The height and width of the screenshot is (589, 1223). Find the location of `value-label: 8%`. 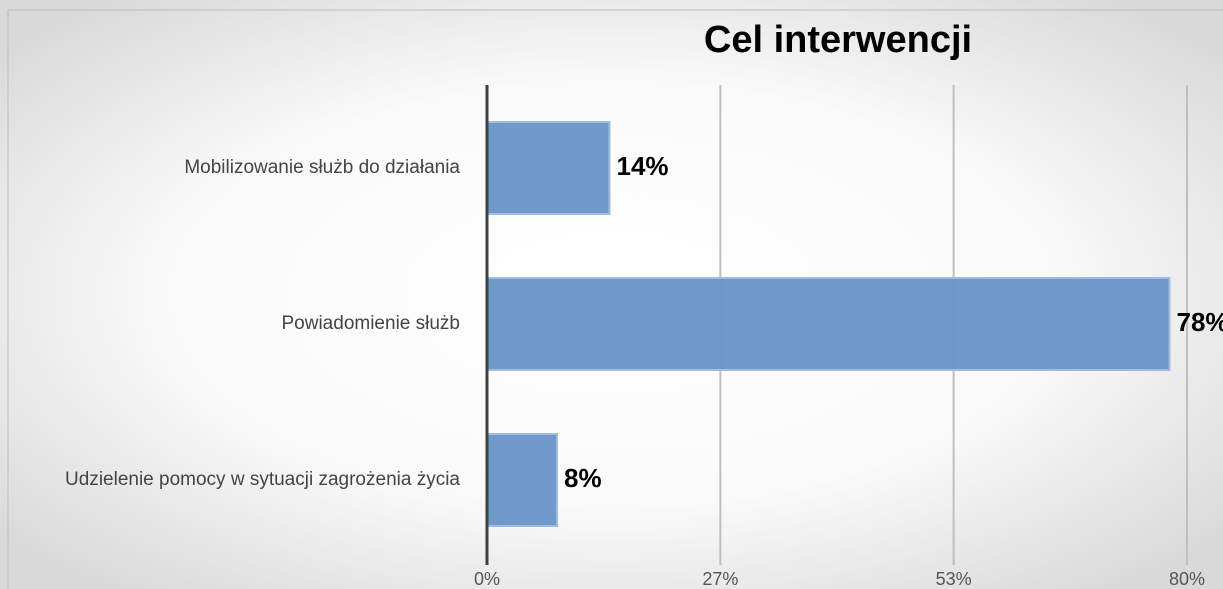

value-label: 8% is located at coordinates (583, 478).